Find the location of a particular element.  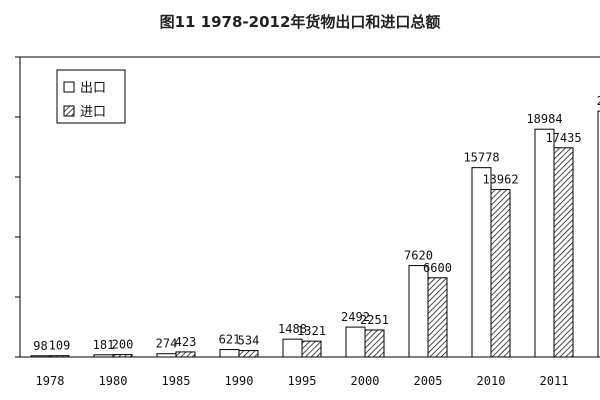

import-value-label-1985: 423 is located at coordinates (186, 342).